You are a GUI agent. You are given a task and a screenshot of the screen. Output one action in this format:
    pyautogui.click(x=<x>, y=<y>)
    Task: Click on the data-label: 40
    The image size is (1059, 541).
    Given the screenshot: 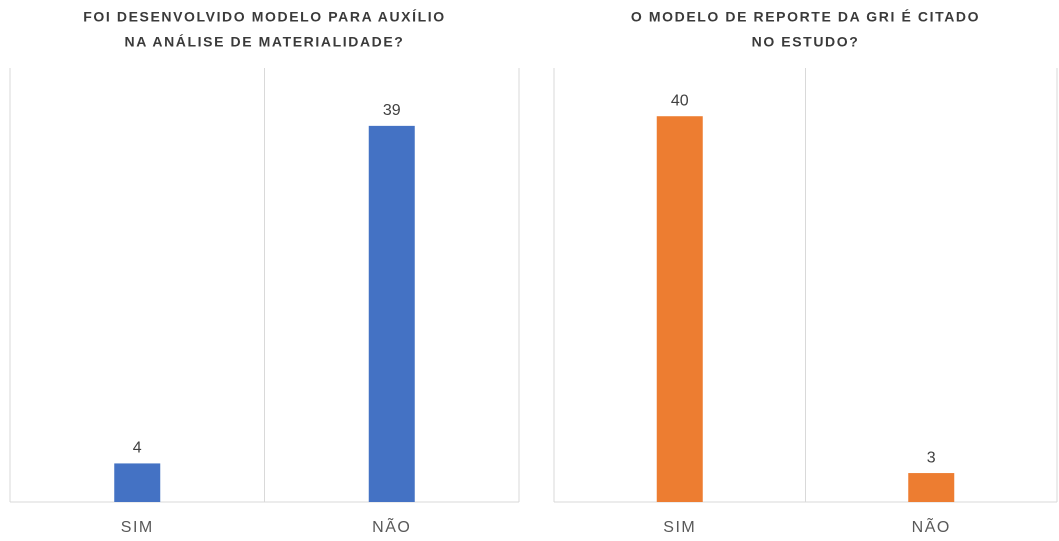 What is the action you would take?
    pyautogui.click(x=680, y=100)
    